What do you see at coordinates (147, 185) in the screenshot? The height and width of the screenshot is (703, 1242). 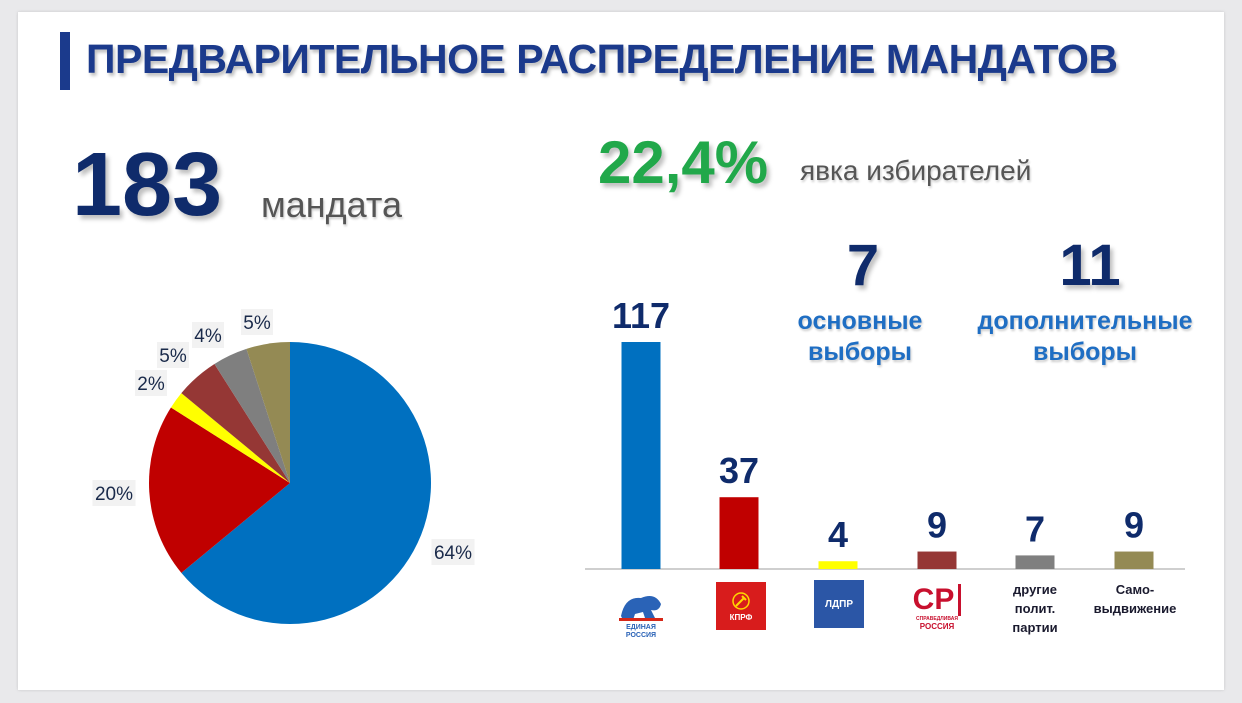 I see `total-mandates-number: 183` at bounding box center [147, 185].